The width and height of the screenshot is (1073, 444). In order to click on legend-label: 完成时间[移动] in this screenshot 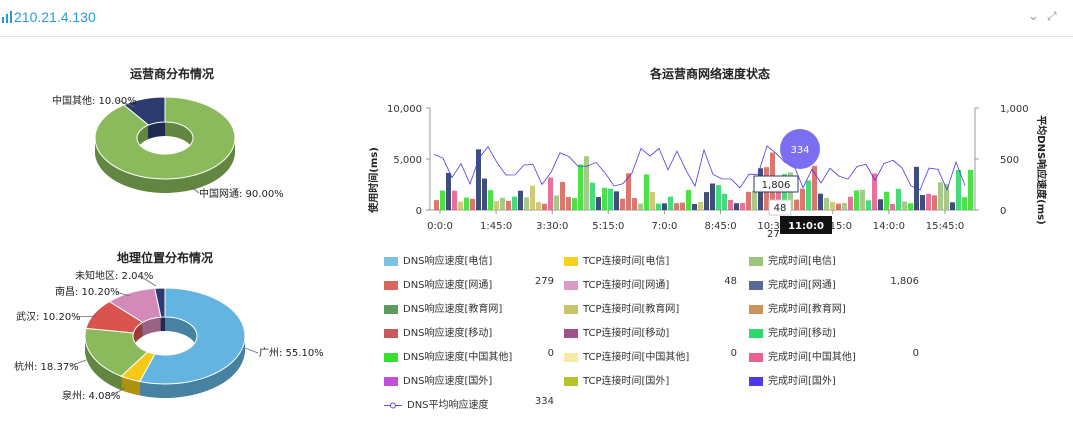, I will do `click(802, 333)`.